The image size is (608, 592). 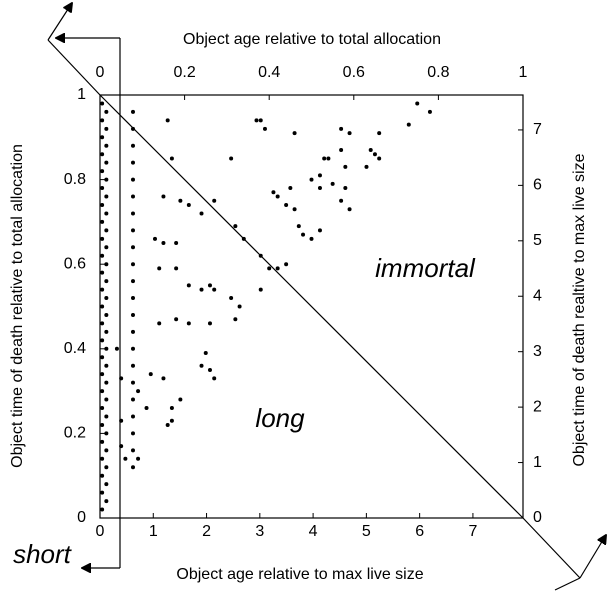 What do you see at coordinates (280, 418) in the screenshot?
I see `annotation: long` at bounding box center [280, 418].